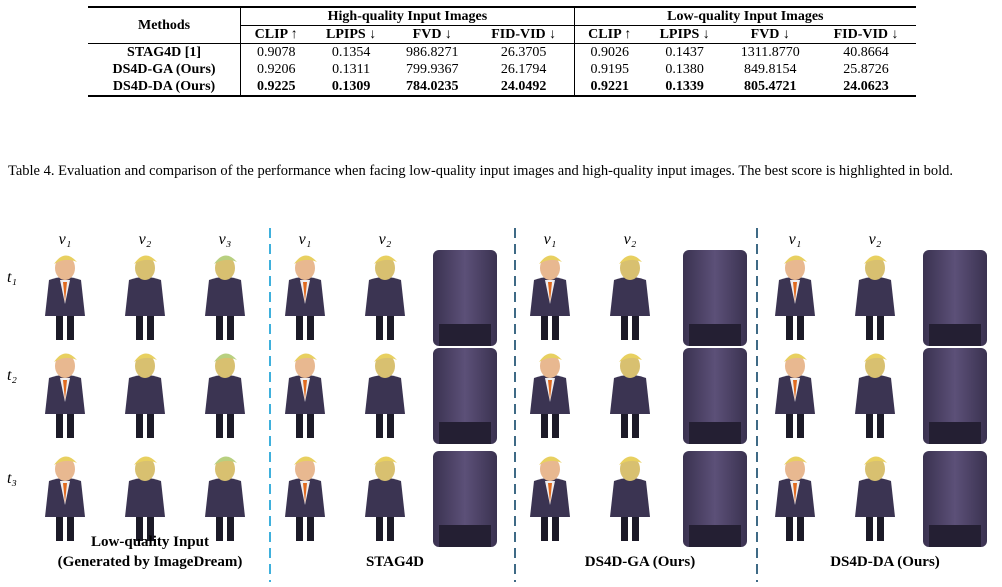  Describe the element at coordinates (684, 87) in the screenshot. I see `table-cell: 0.1339` at that location.